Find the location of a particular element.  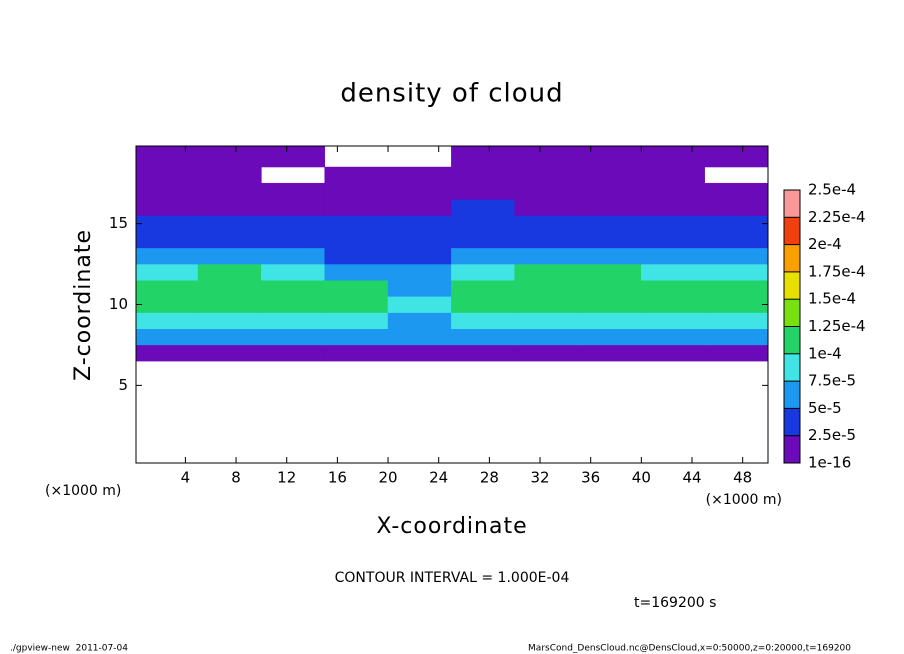

colorbar-label: 2e-4 is located at coordinates (825, 244).